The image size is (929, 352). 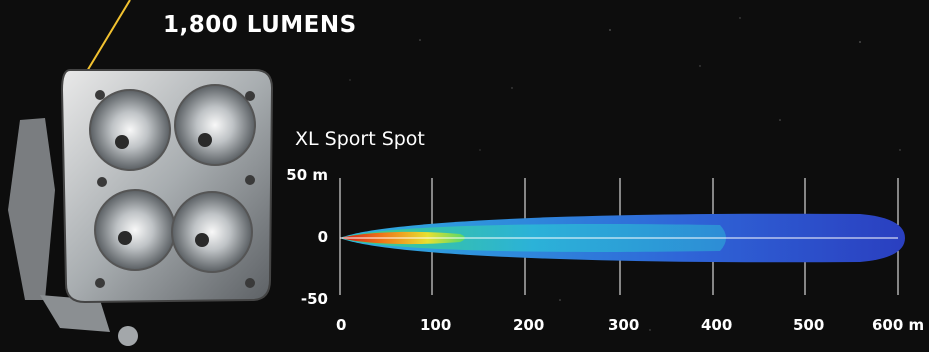 What do you see at coordinates (529, 325) in the screenshot?
I see `x-tick-label: 200` at bounding box center [529, 325].